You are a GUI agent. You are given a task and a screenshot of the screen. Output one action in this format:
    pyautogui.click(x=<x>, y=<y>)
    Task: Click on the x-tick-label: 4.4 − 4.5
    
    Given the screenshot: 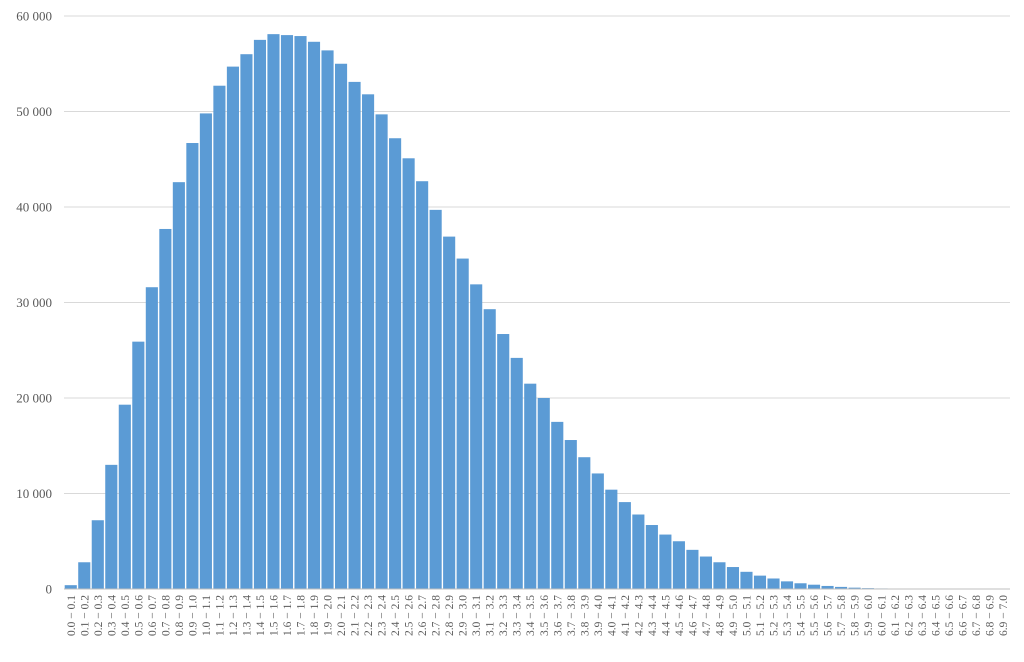 What is the action you would take?
    pyautogui.click(x=666, y=615)
    